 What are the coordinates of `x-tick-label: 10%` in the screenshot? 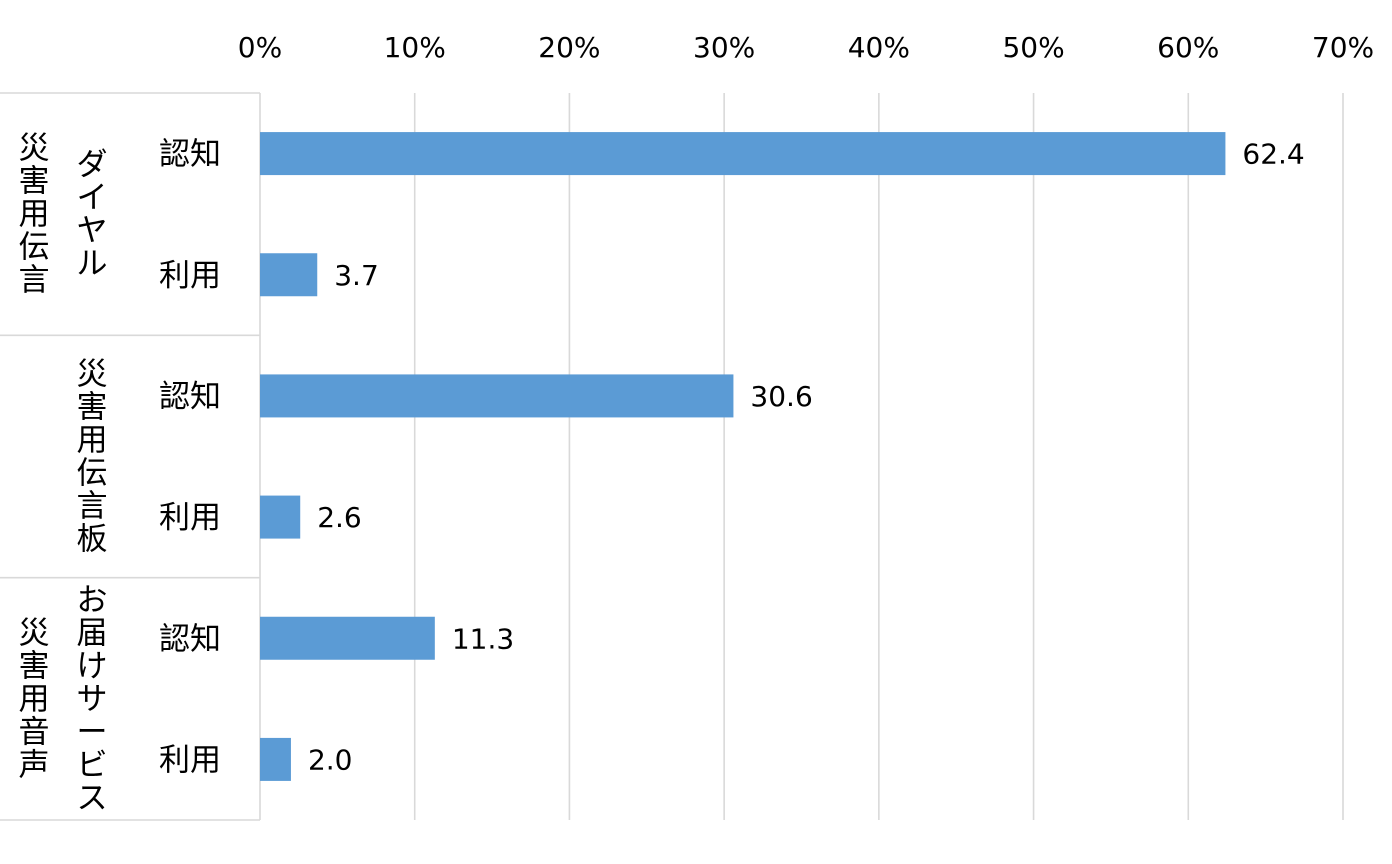 It's located at (415, 47).